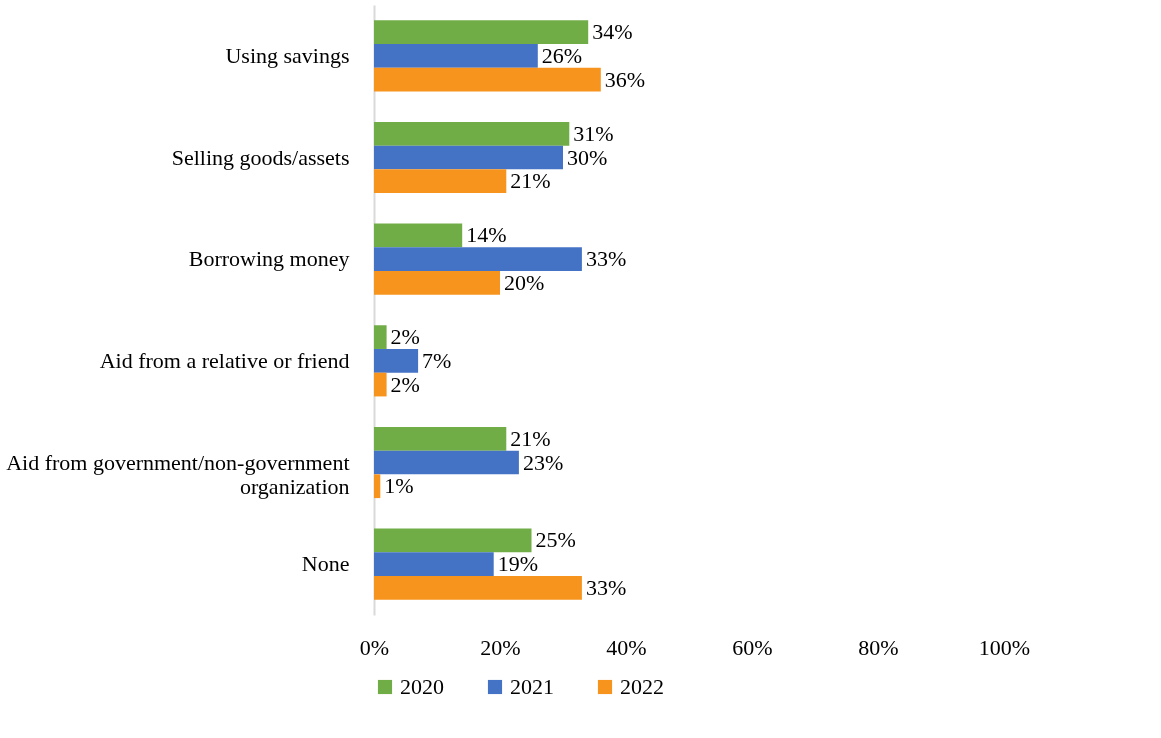 The width and height of the screenshot is (1161, 738). What do you see at coordinates (587, 157) in the screenshot?
I see `data-label: 30%` at bounding box center [587, 157].